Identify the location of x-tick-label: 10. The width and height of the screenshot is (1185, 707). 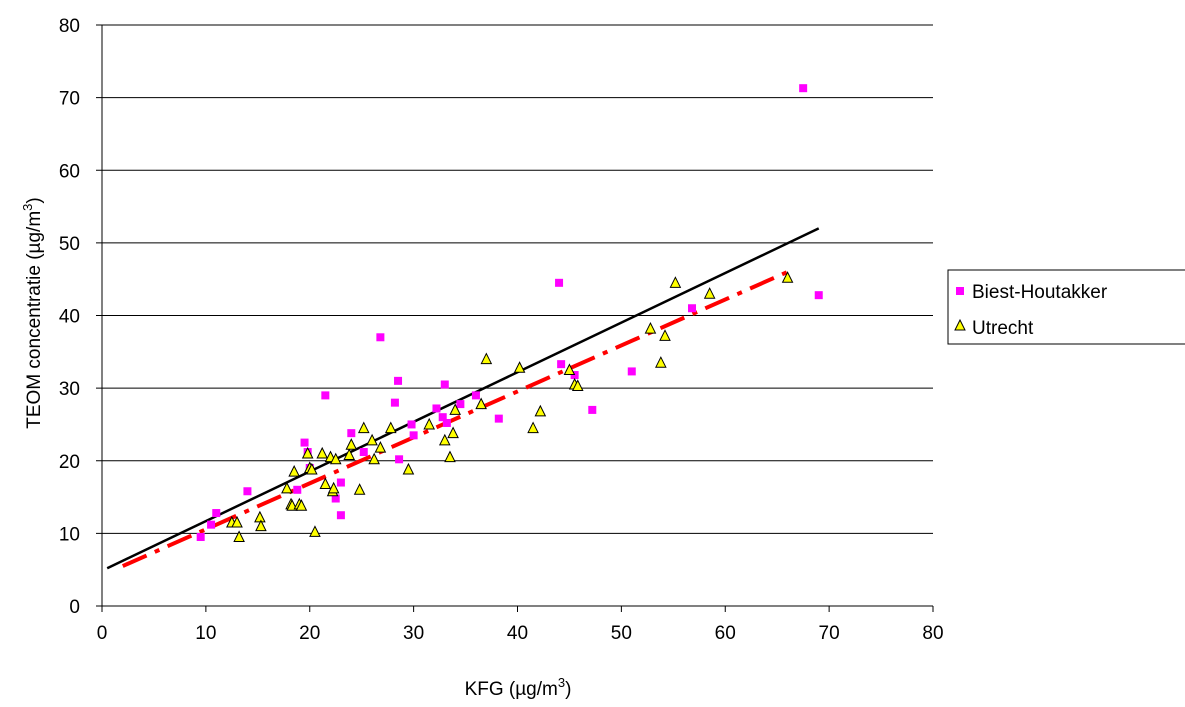
(205, 633).